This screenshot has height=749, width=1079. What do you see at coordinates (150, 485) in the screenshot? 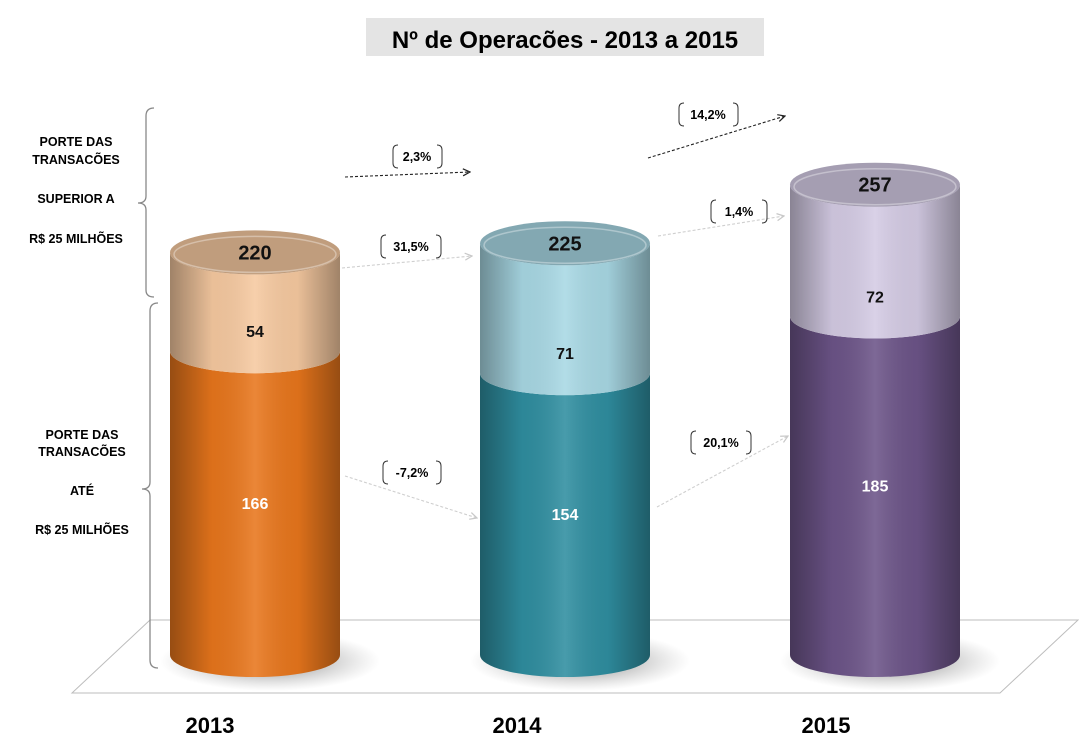
I see `brace-lower` at bounding box center [150, 485].